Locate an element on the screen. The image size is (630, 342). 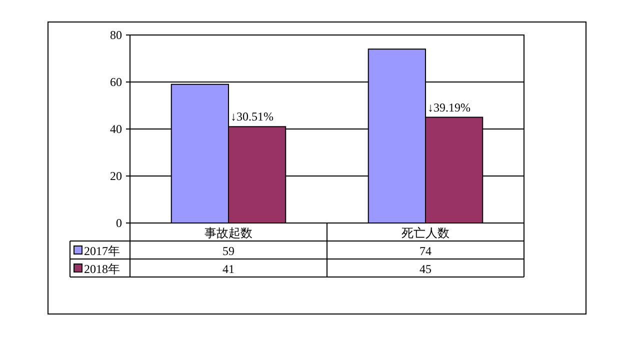
annotation: ↓30.51% is located at coordinates (252, 117).